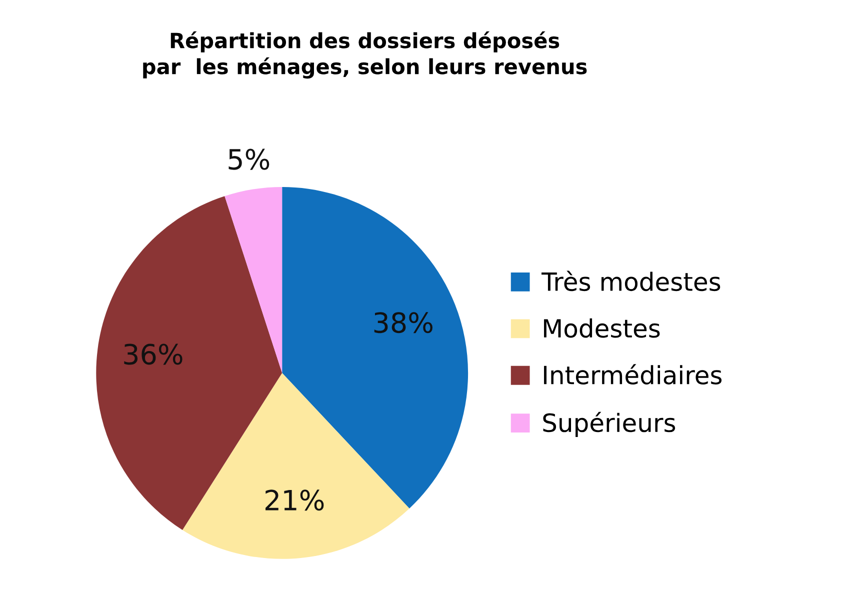  Describe the element at coordinates (365, 55) in the screenshot. I see `chart-title: Répartition des dossiers déposés par les ménages, selon leurs revenus` at that location.